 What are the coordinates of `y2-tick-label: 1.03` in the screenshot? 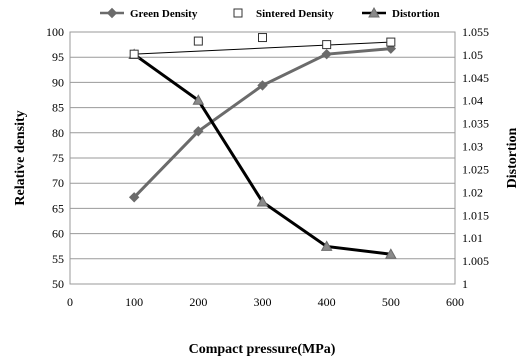 It's located at (472, 147).